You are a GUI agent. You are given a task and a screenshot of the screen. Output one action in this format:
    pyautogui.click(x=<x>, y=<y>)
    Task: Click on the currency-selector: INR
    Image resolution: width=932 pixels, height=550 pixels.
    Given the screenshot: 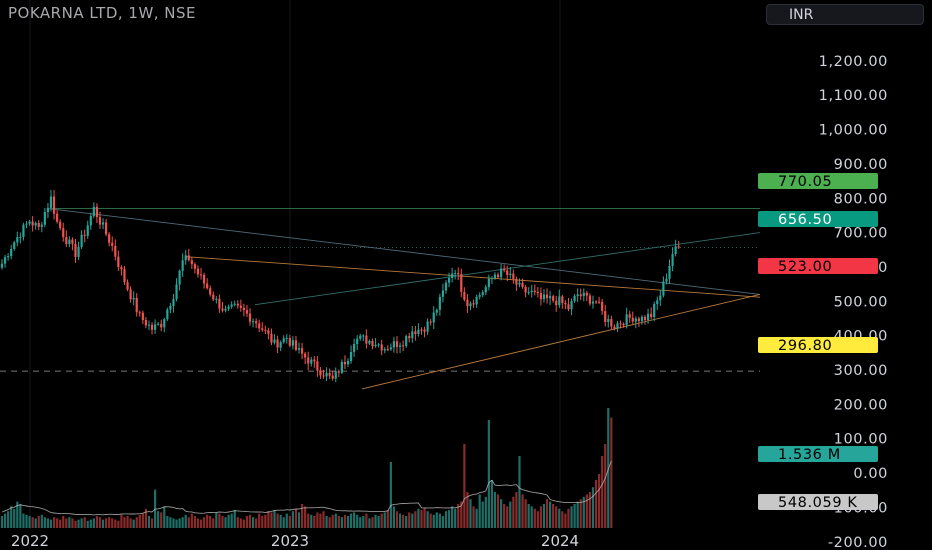 What is the action you would take?
    pyautogui.click(x=845, y=14)
    